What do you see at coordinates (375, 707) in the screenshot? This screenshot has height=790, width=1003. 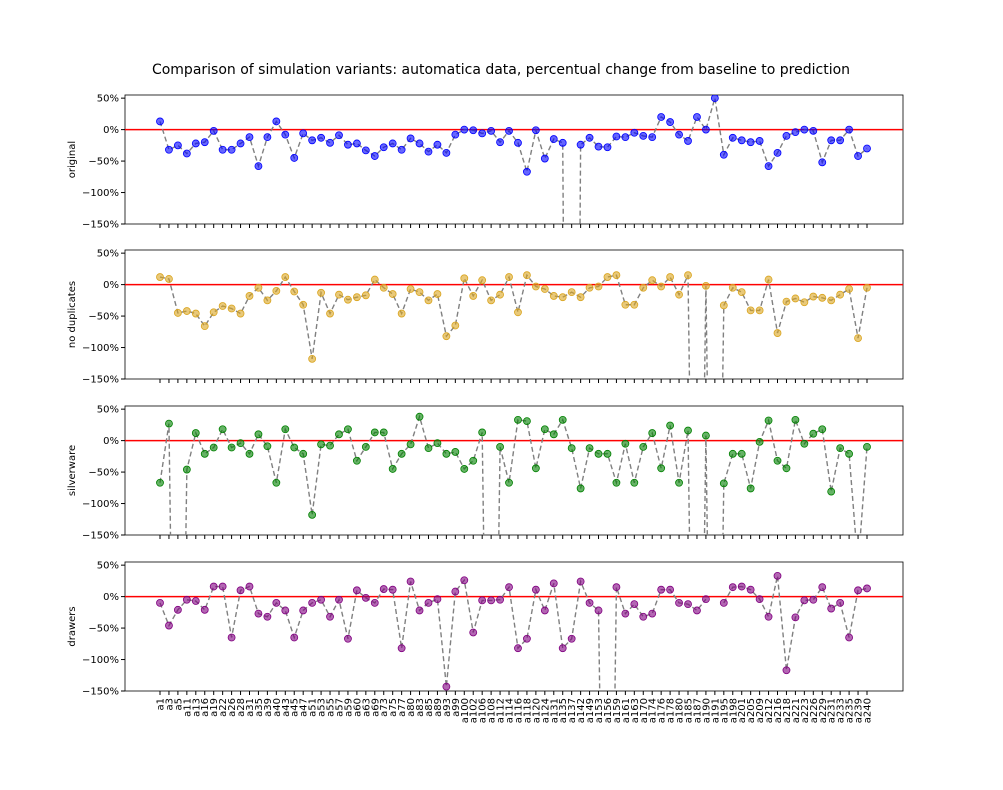 I see `x-tick-label: a69` at bounding box center [375, 707].